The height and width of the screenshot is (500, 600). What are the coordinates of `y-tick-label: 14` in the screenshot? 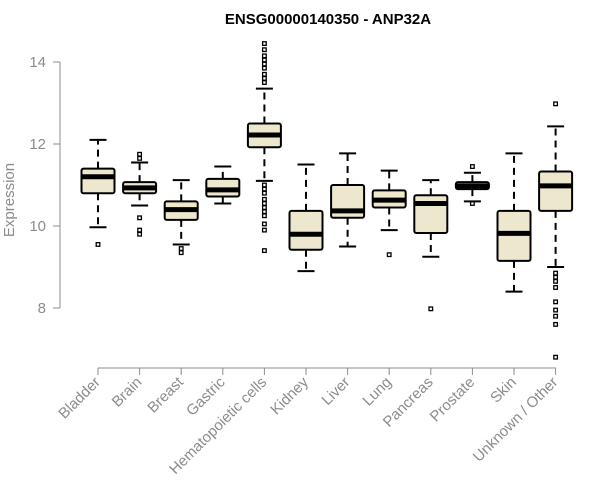 It's located at (37, 62).